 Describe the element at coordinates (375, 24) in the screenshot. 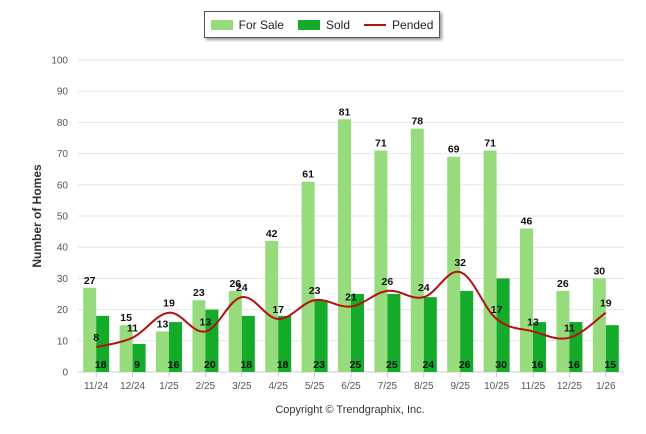

I see `pended-swatch` at that location.